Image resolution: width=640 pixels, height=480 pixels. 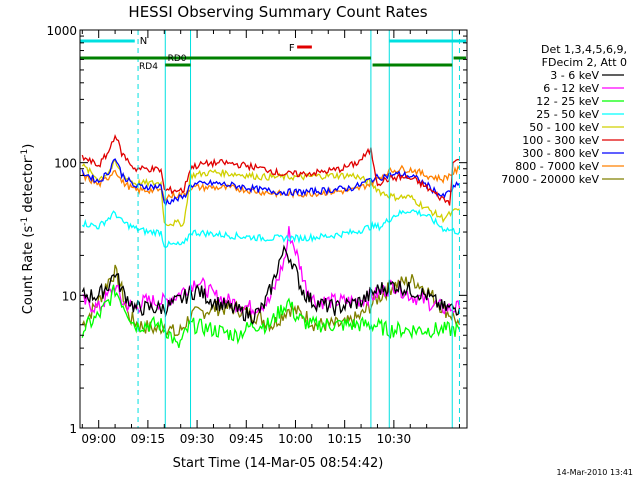 What do you see at coordinates (567, 101) in the screenshot?
I see `legend-entry-label: 12 - 25 keV` at bounding box center [567, 101].